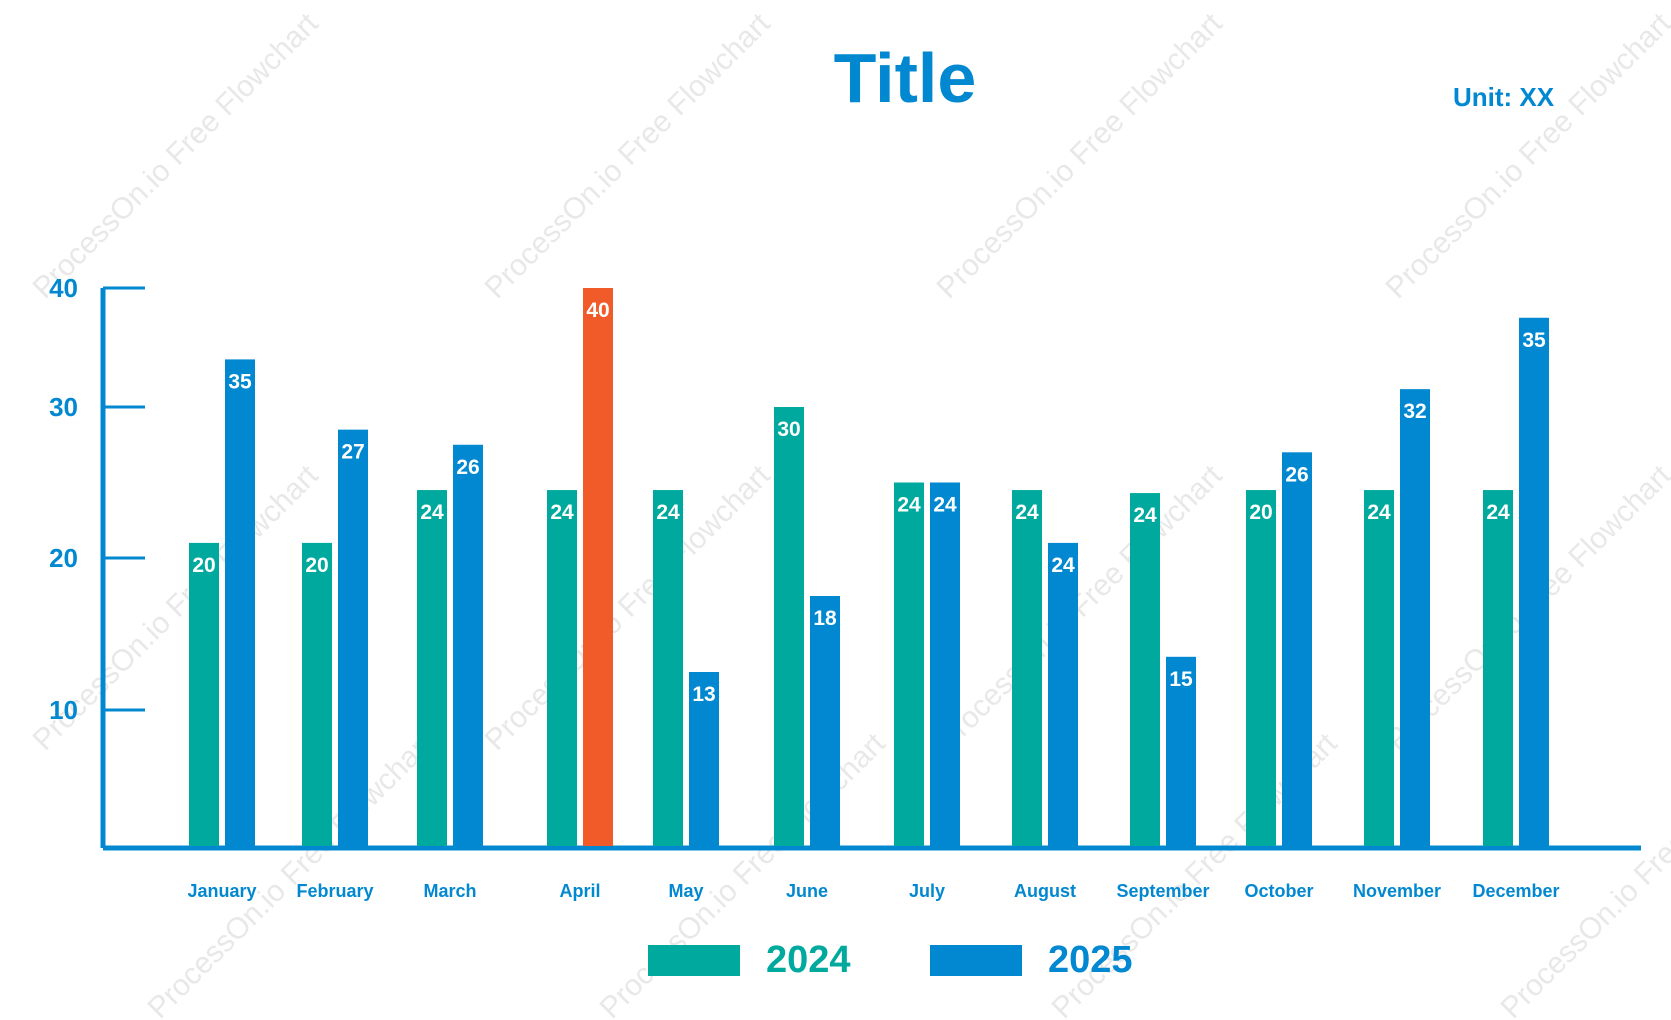 This screenshot has width=1671, height=1020. What do you see at coordinates (1515, 891) in the screenshot?
I see `x-tick-label: December` at bounding box center [1515, 891].